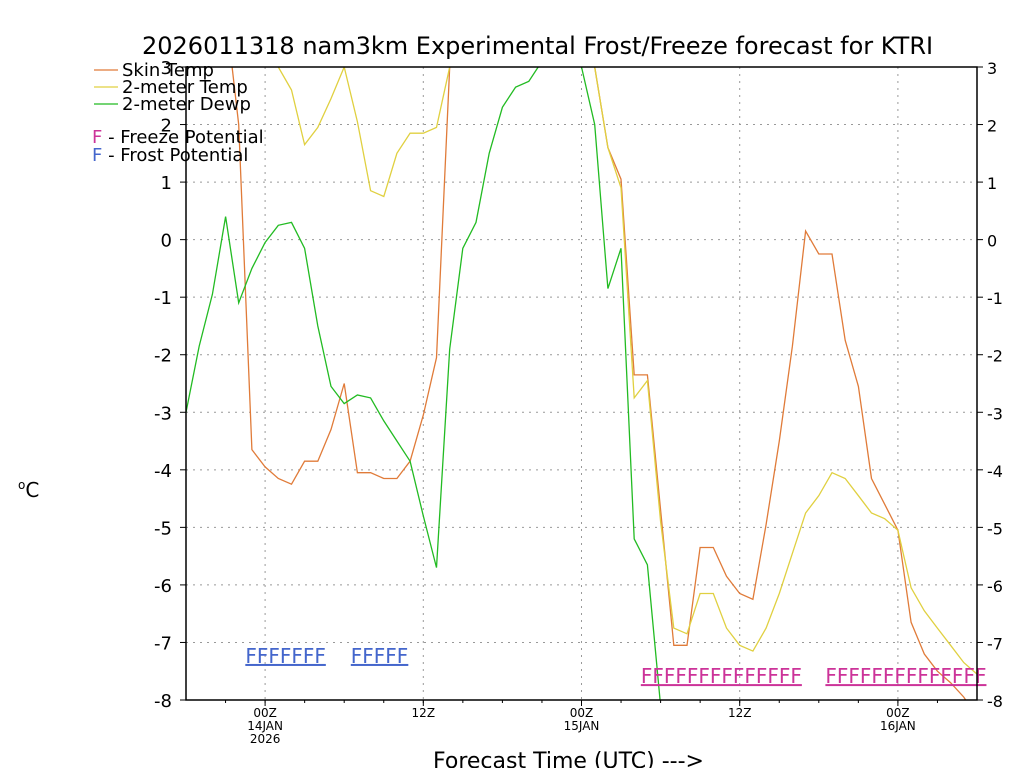 The width and height of the screenshot is (1024, 768). I want to click on y-tick-label-right: -5, so click(995, 528).